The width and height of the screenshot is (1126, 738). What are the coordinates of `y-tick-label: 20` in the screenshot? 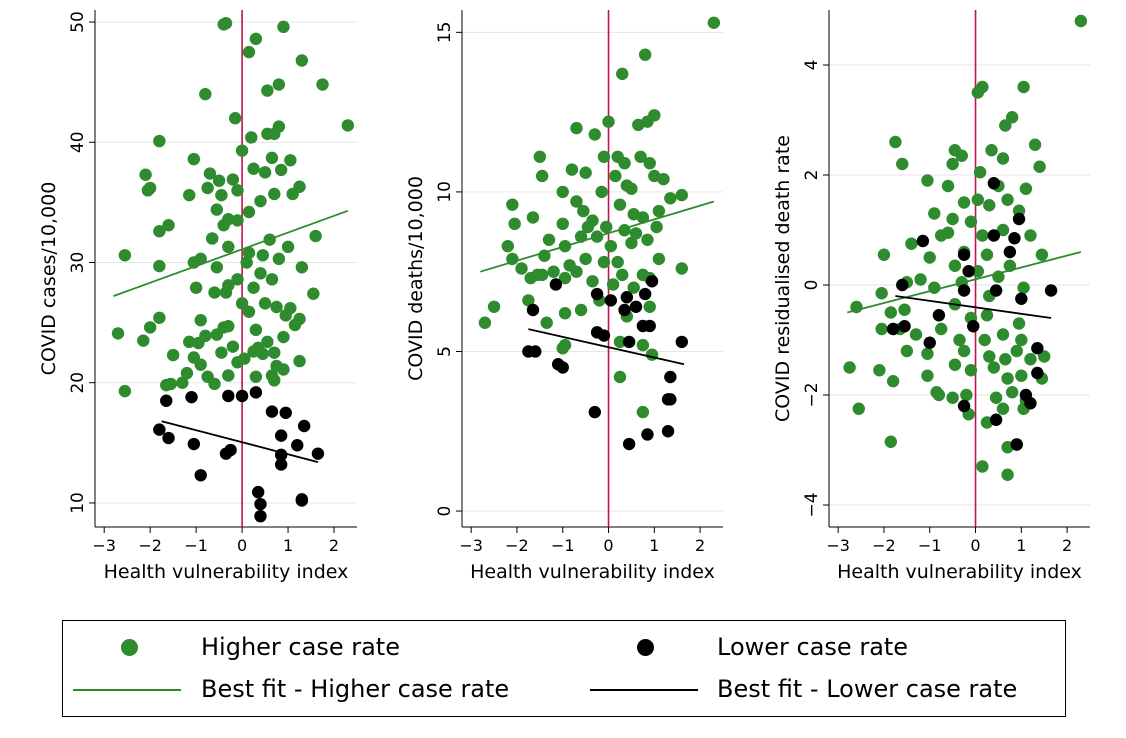 It's located at (78, 383).